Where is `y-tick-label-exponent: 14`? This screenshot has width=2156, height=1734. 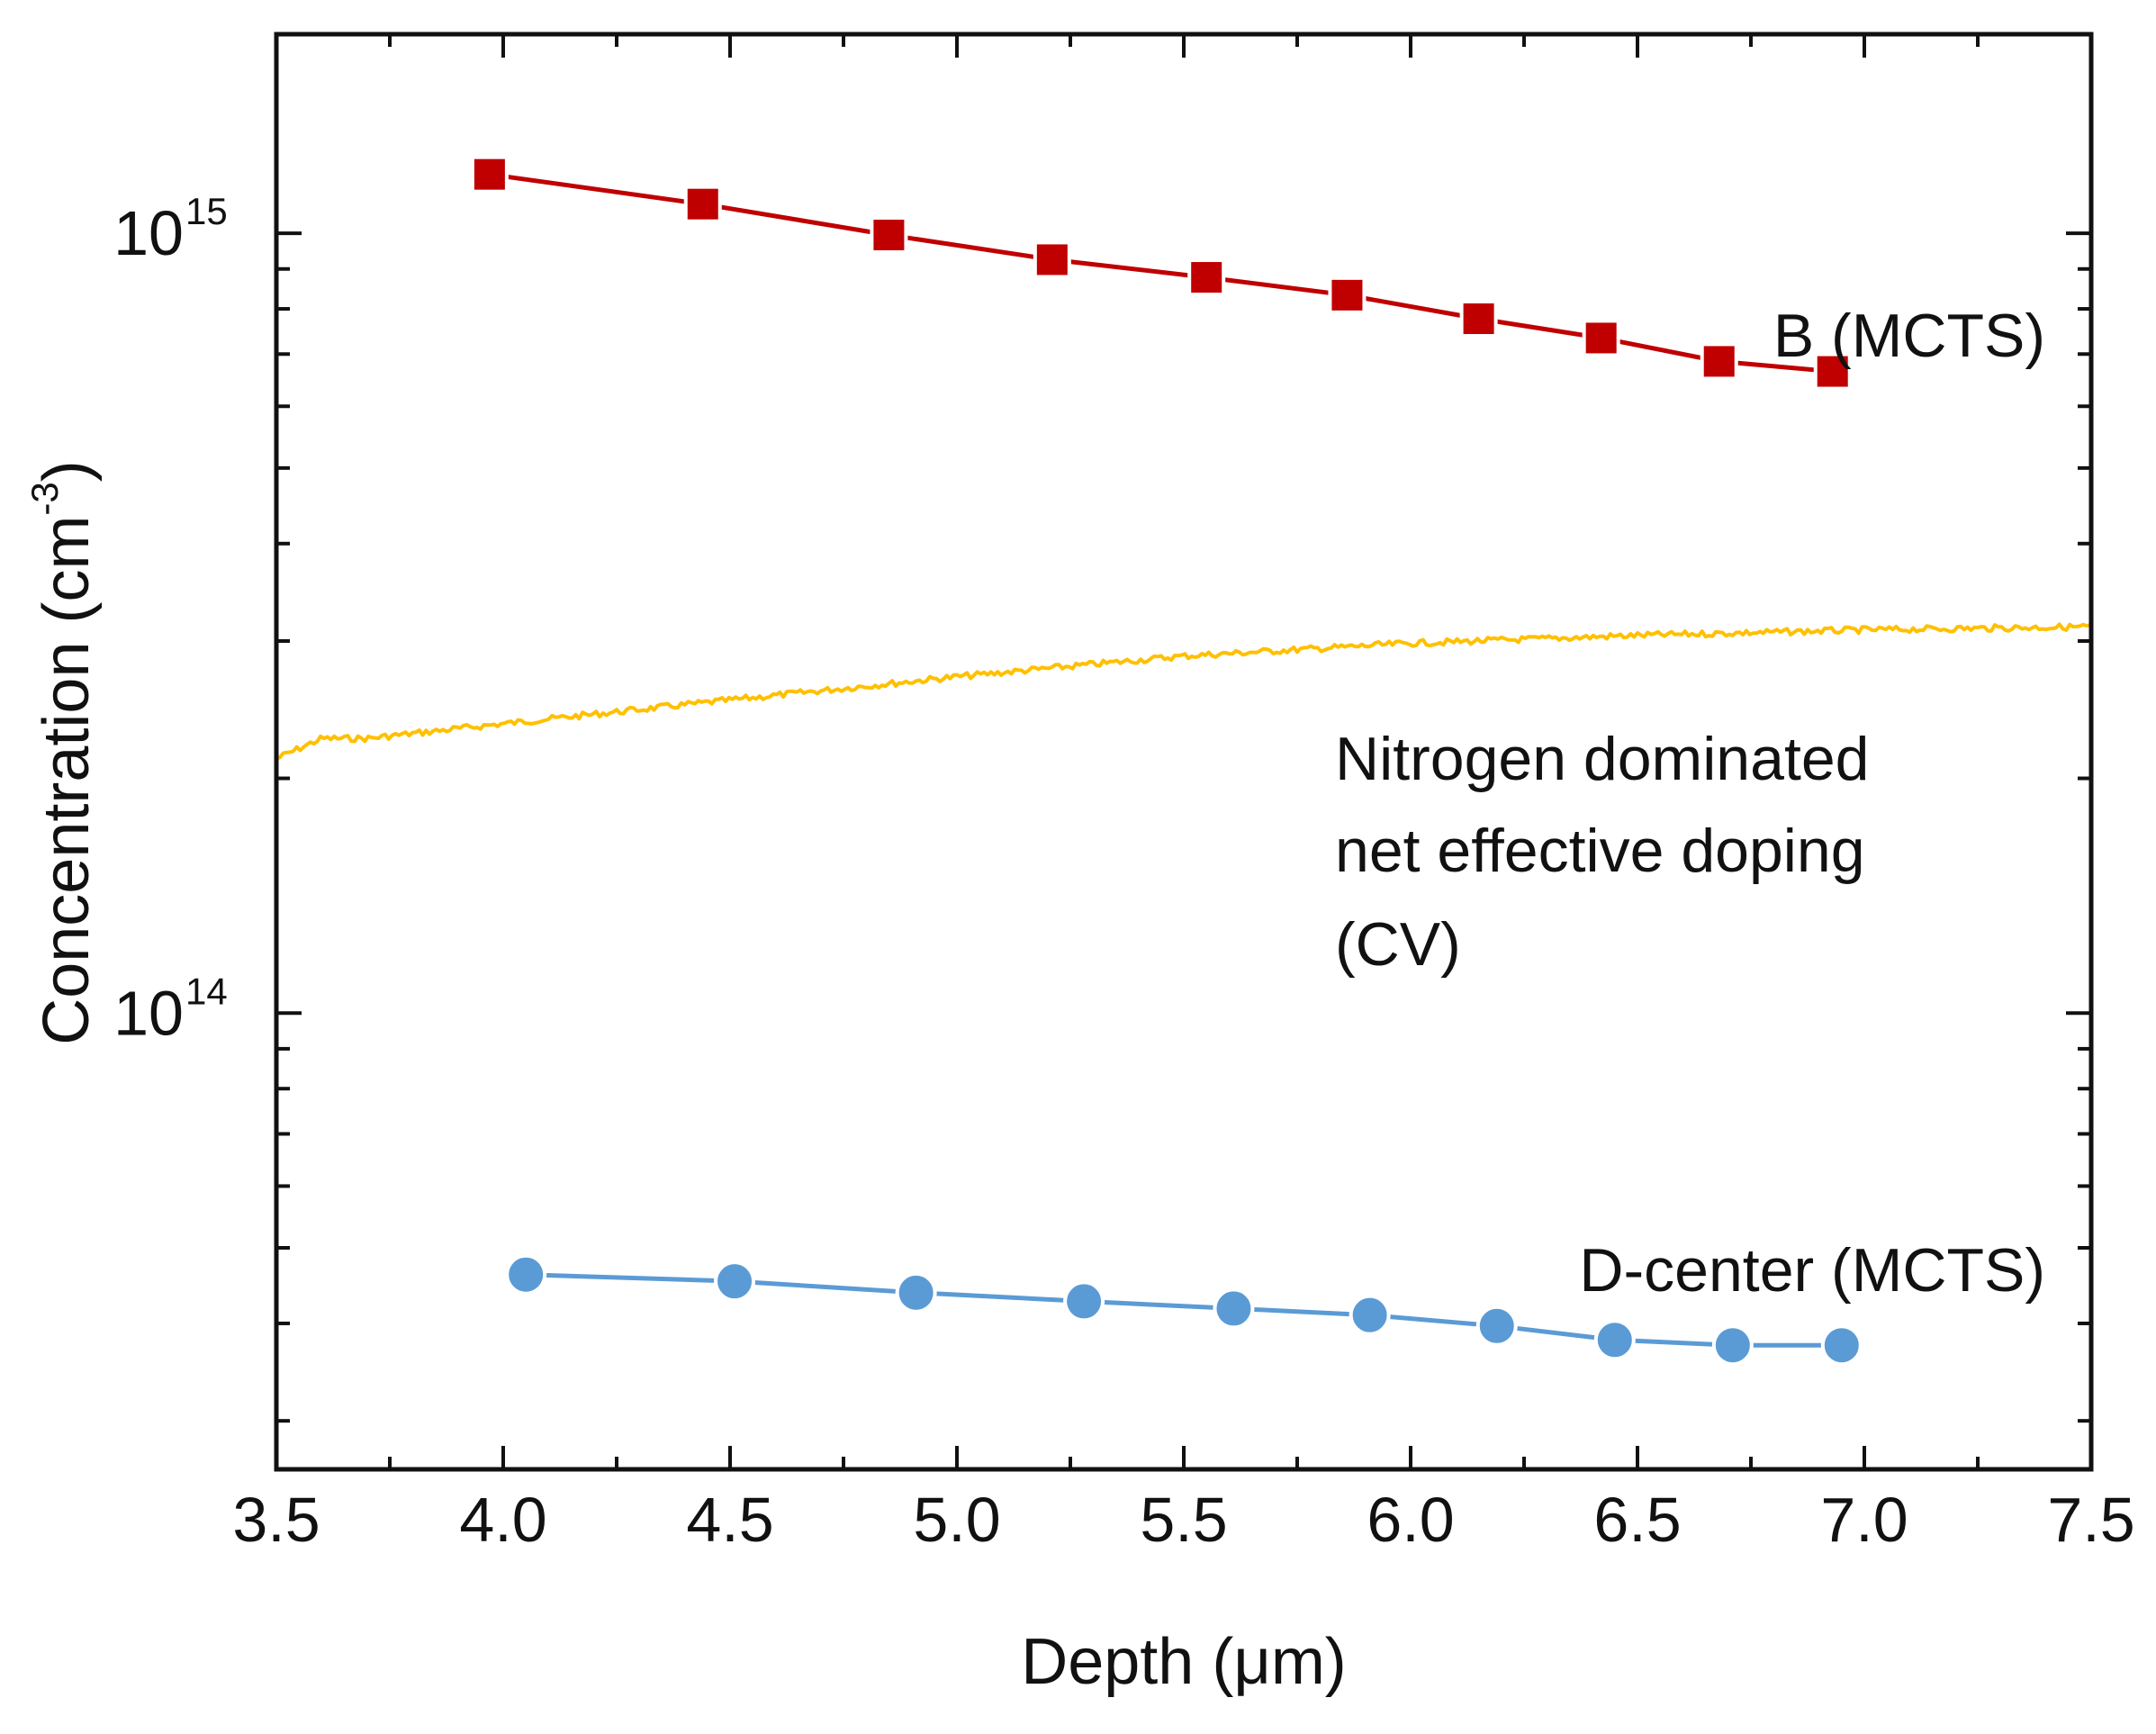
y-tick-label-exponent: 14 is located at coordinates (206, 991).